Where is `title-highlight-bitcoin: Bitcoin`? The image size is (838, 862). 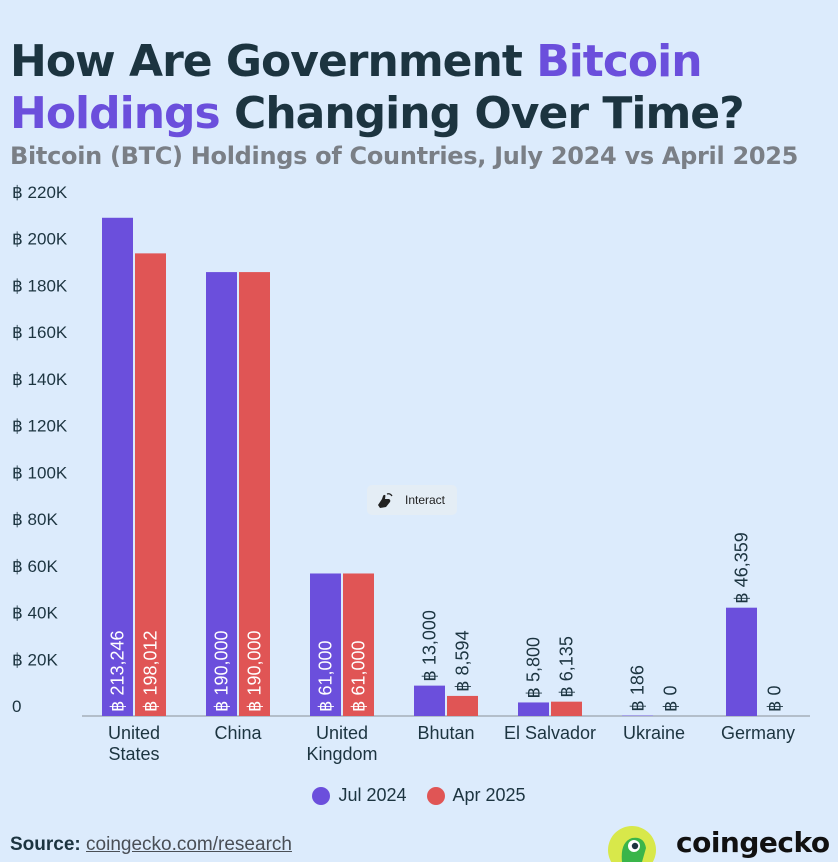
title-highlight-bitcoin: Bitcoin is located at coordinates (619, 61).